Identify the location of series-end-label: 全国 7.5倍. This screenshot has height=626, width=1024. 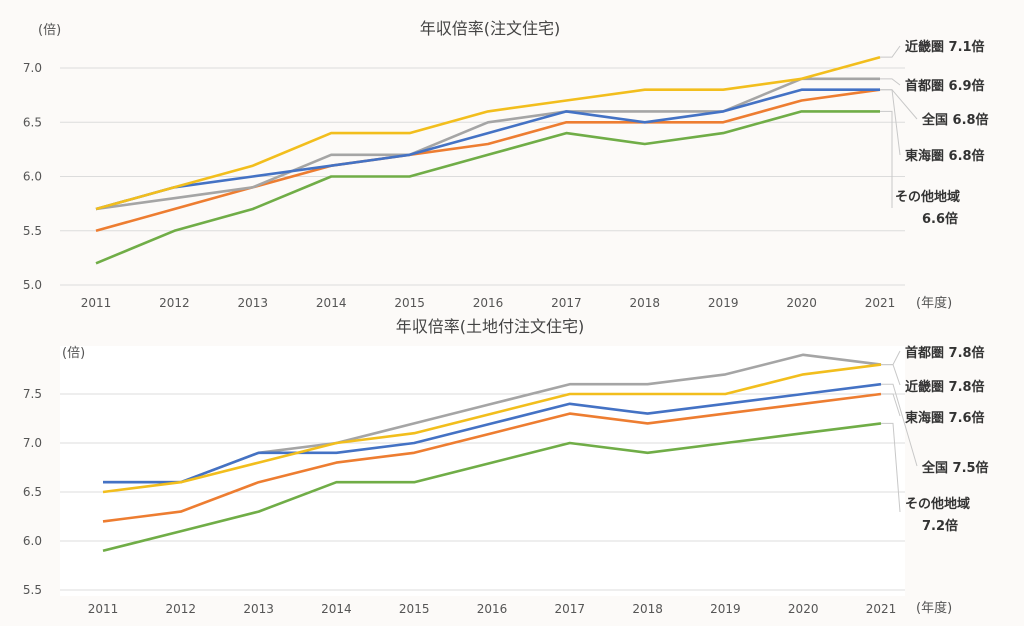
(955, 468).